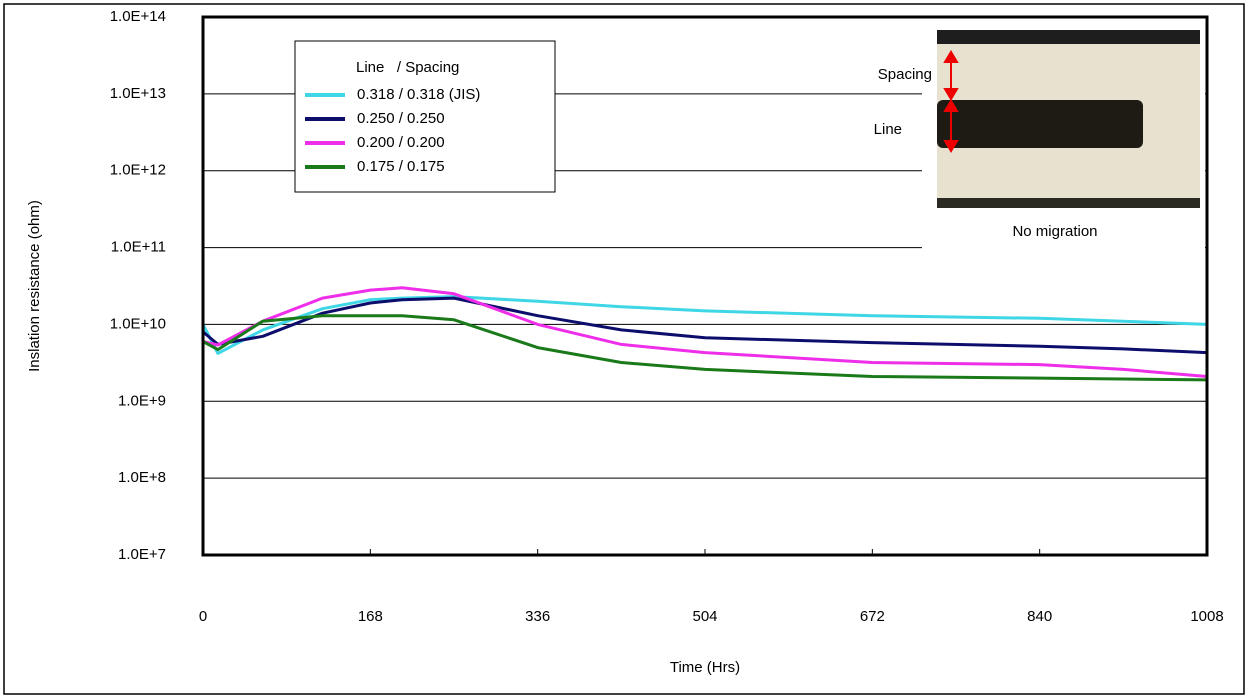 Image resolution: width=1249 pixels, height=698 pixels. I want to click on y-tick-label: 1.0E+10, so click(138, 323).